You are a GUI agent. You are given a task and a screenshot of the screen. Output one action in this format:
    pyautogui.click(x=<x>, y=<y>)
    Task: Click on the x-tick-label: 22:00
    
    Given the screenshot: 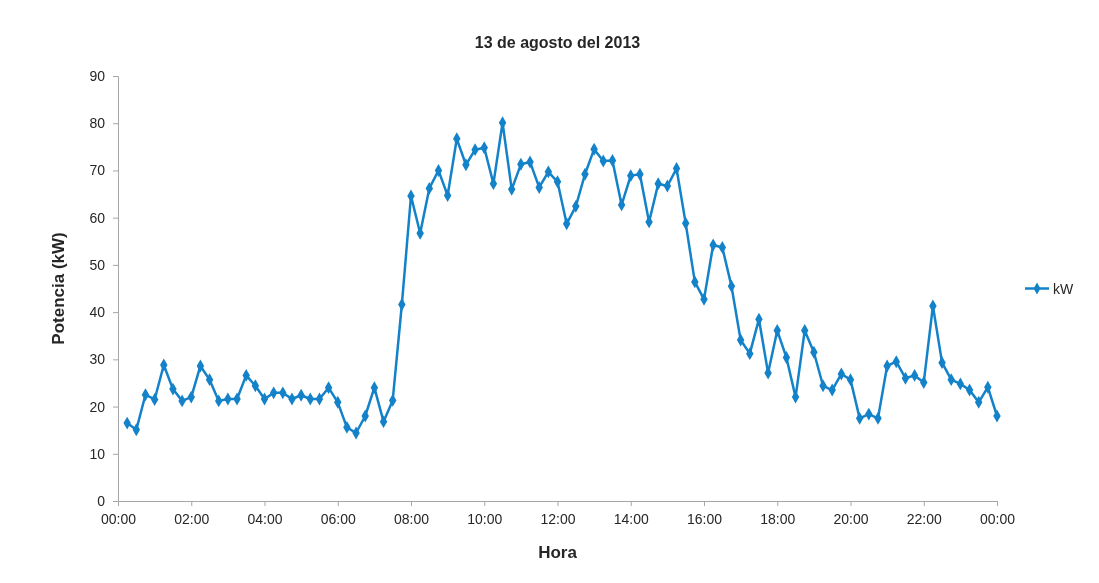 What is the action you would take?
    pyautogui.click(x=924, y=518)
    